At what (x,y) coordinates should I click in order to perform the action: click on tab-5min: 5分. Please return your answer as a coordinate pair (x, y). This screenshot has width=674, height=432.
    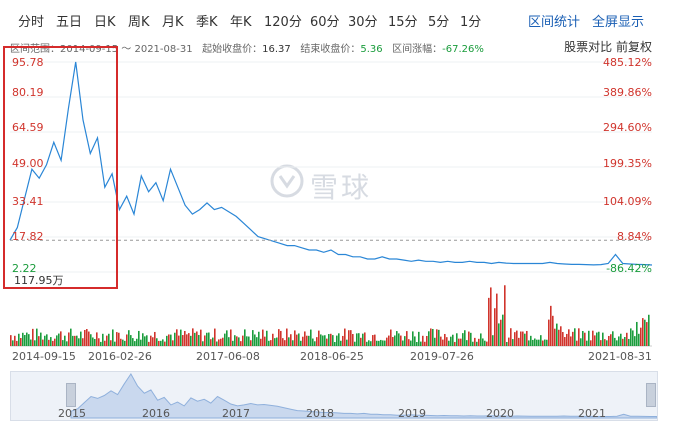
    Looking at the image, I should click on (439, 22).